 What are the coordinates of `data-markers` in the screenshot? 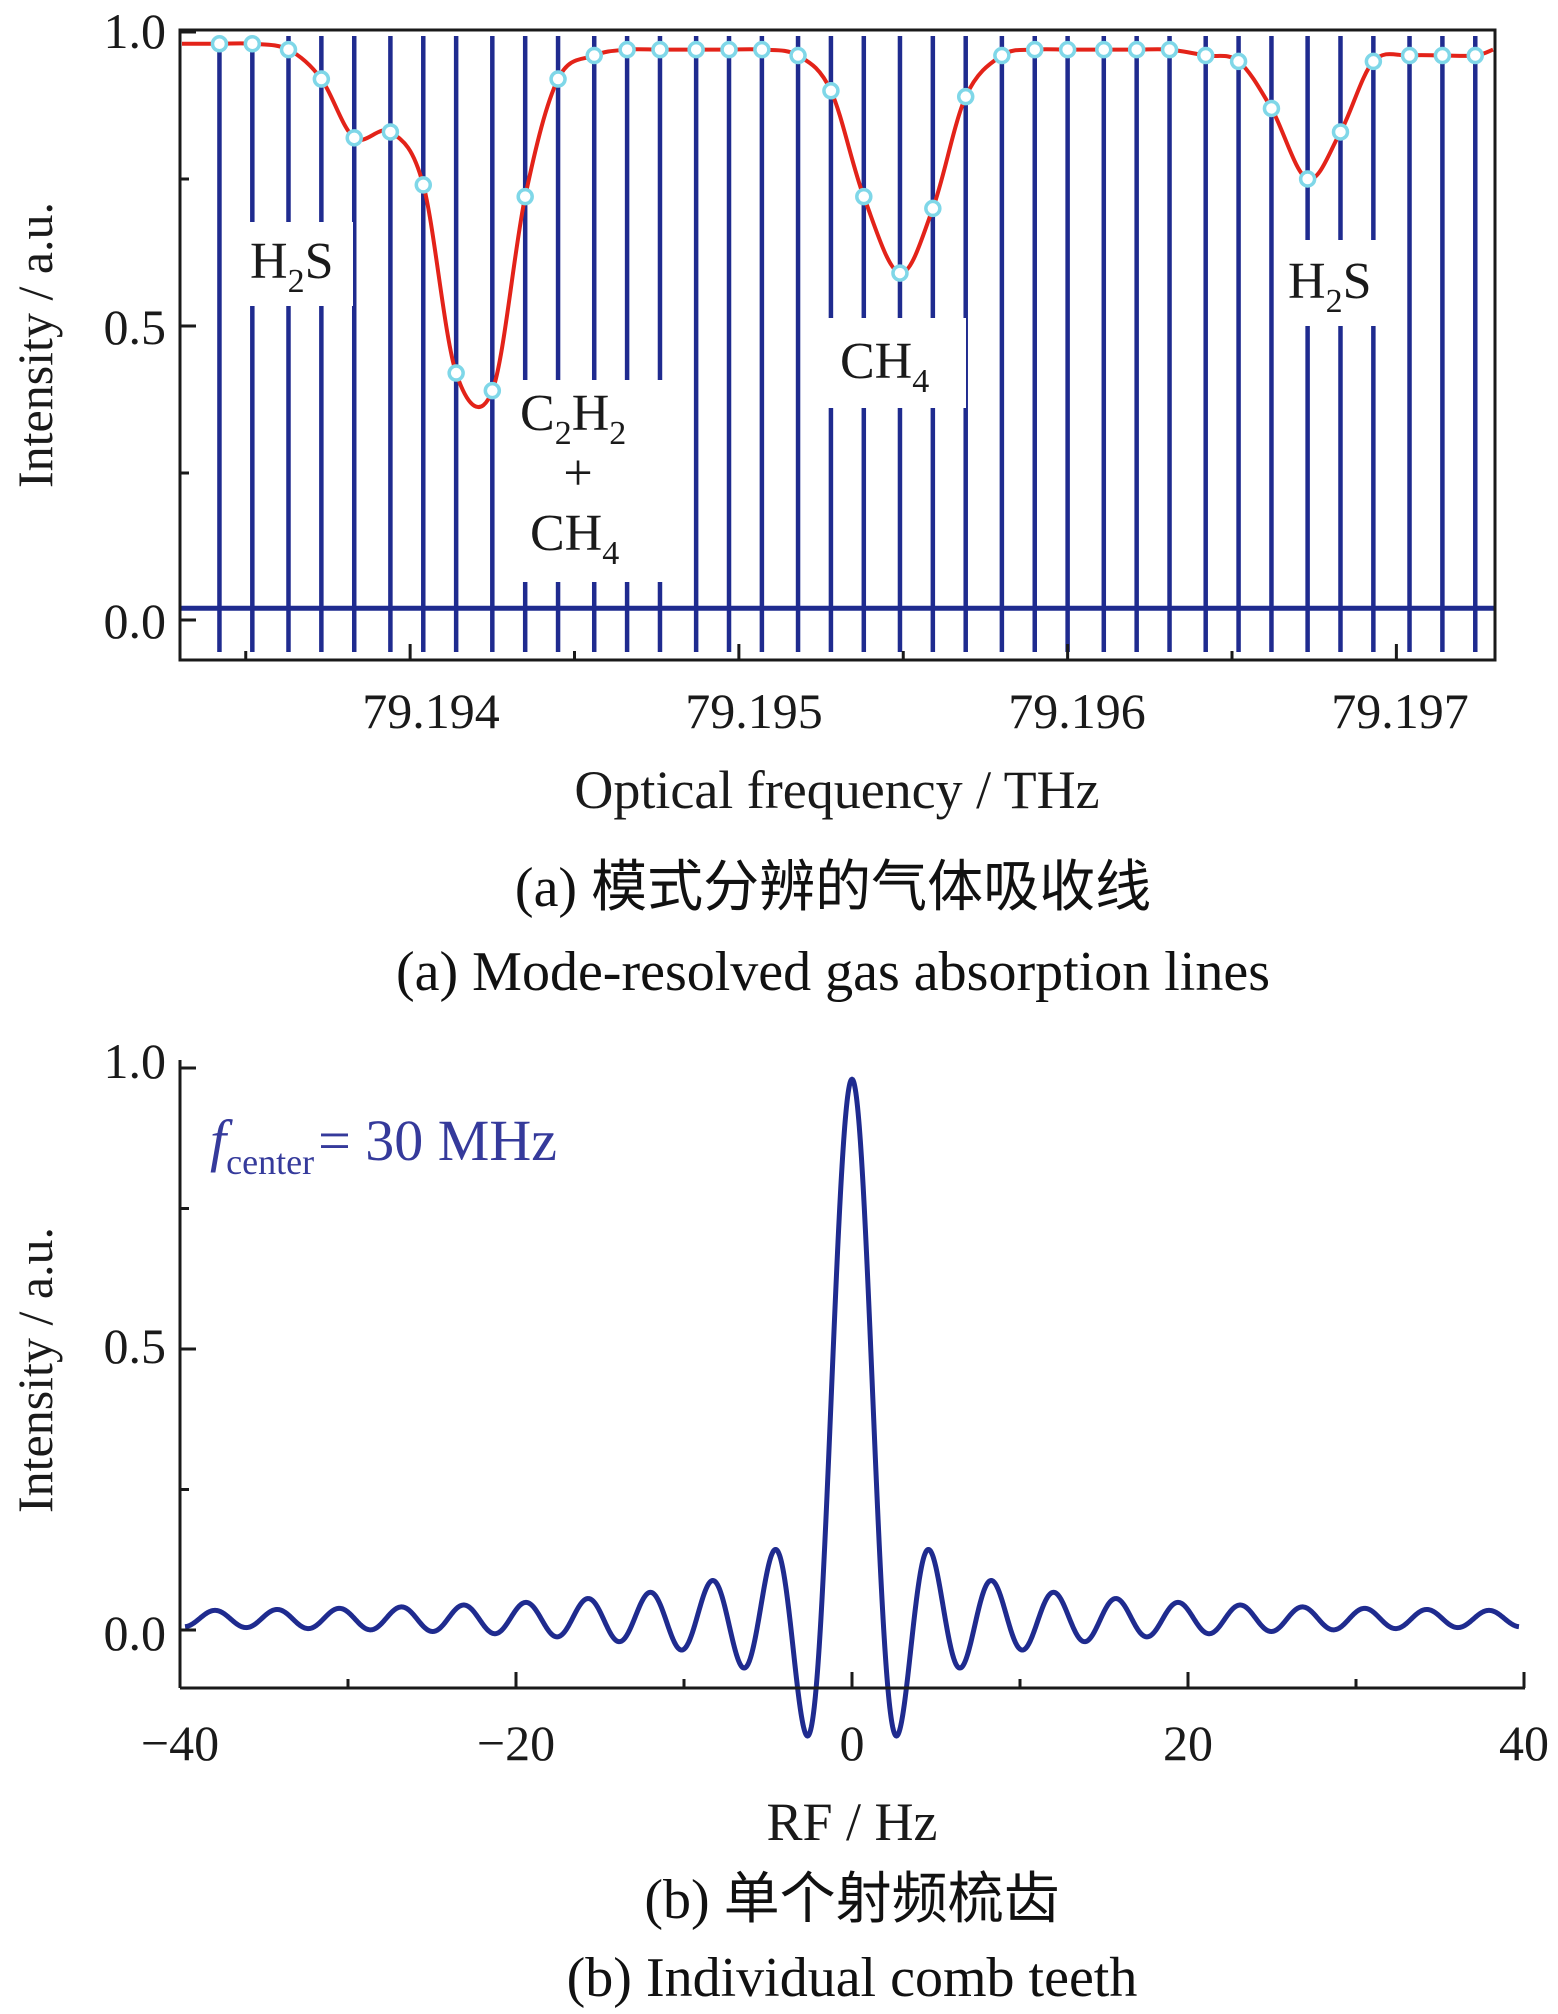 It's located at (847, 217).